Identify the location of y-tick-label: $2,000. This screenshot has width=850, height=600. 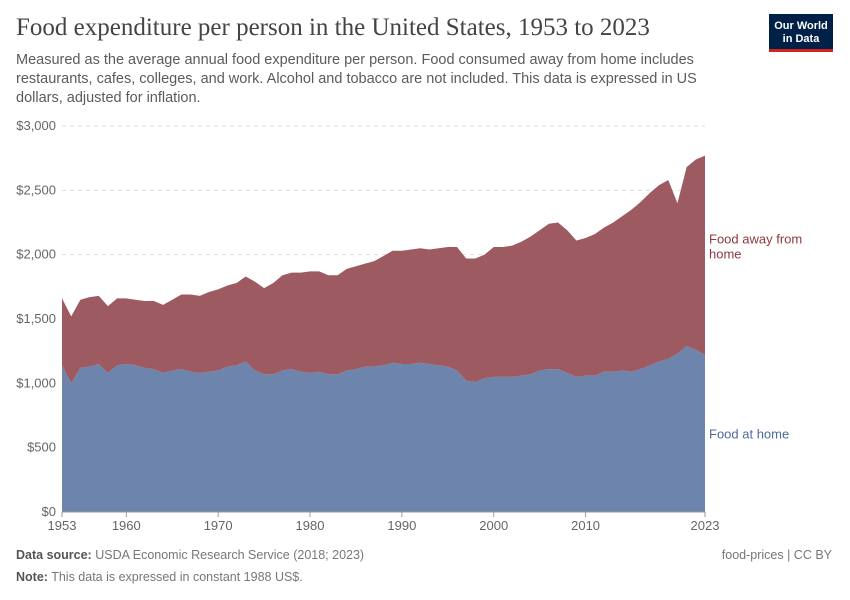
(36, 254).